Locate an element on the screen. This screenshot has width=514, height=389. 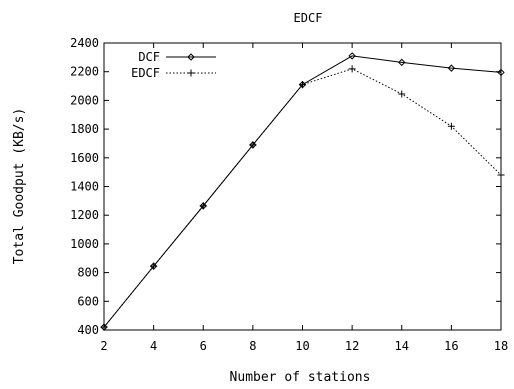
y-tick-label: 1200 is located at coordinates (84, 215).